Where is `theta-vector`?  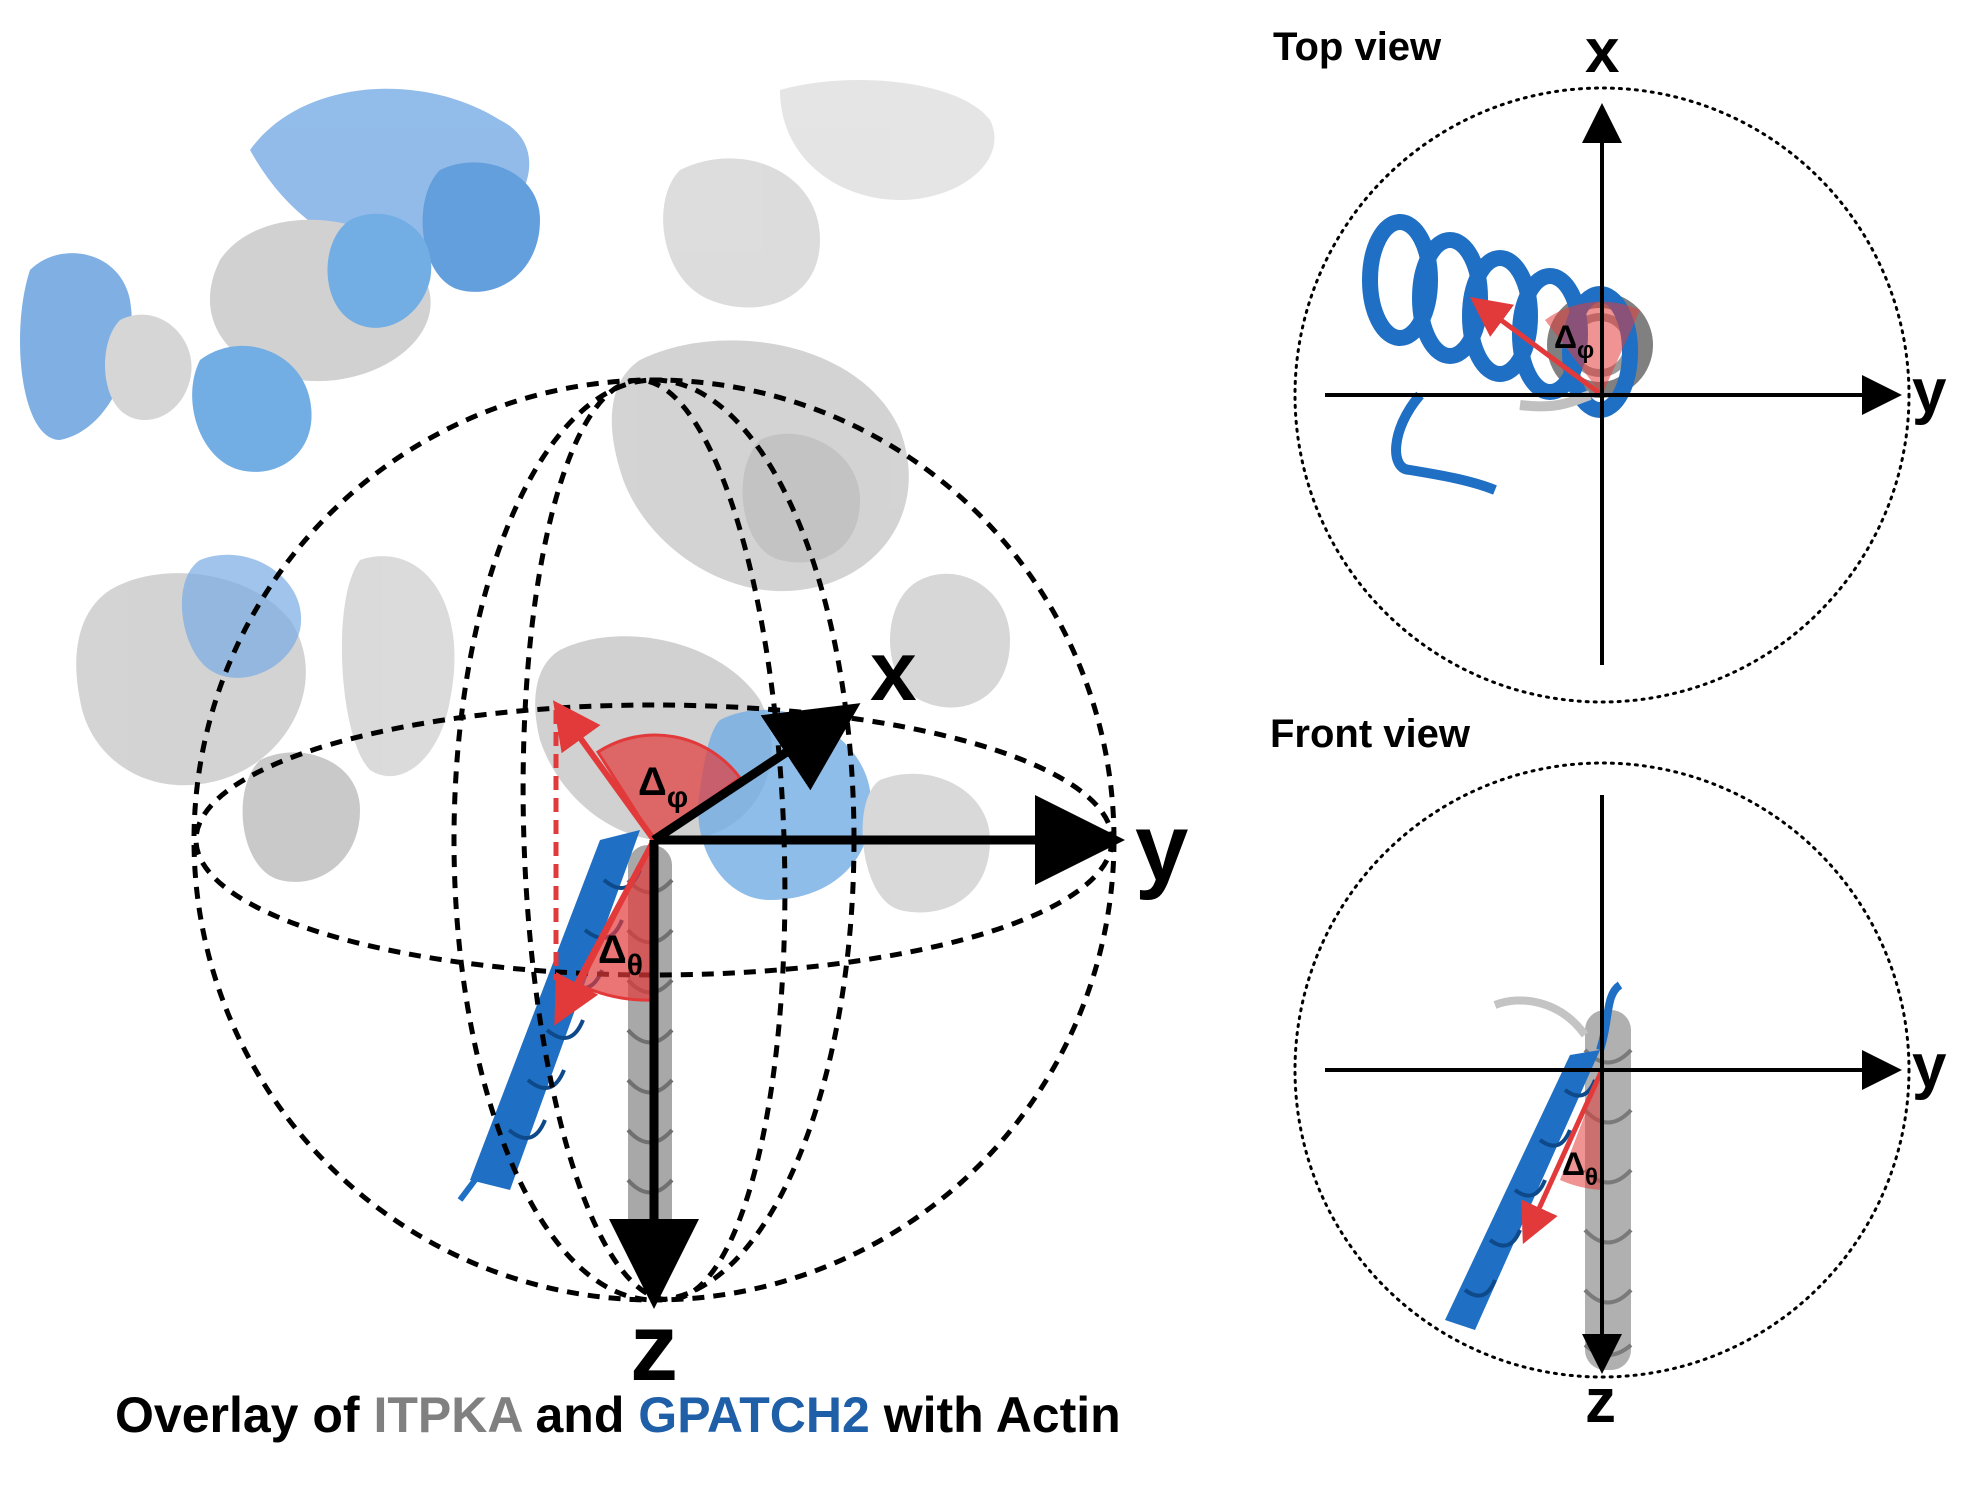
theta-vector is located at coordinates (605, 932).